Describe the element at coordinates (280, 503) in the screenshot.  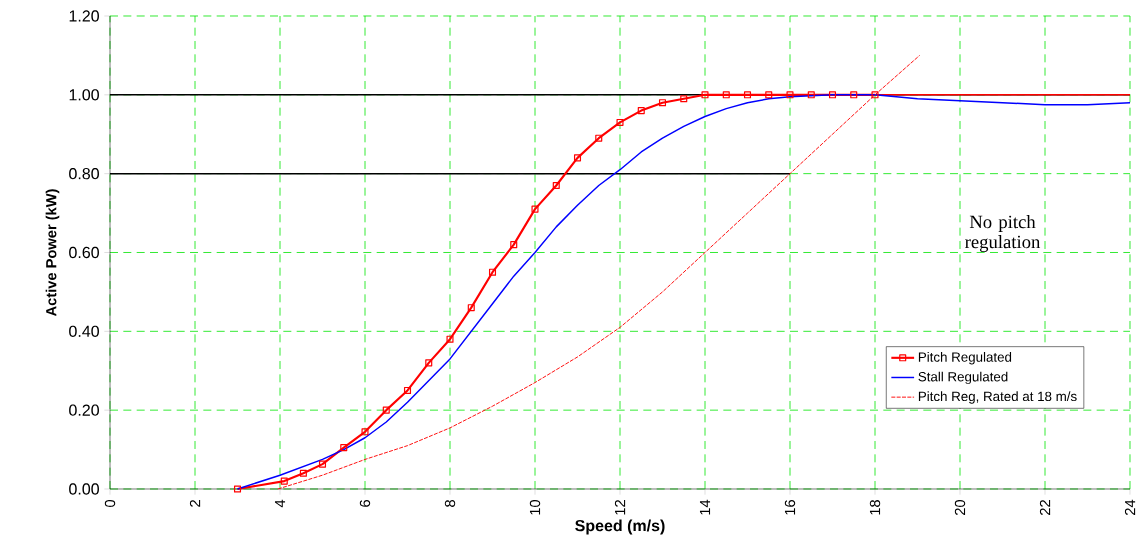
I see `x-tick-label: 4` at that location.